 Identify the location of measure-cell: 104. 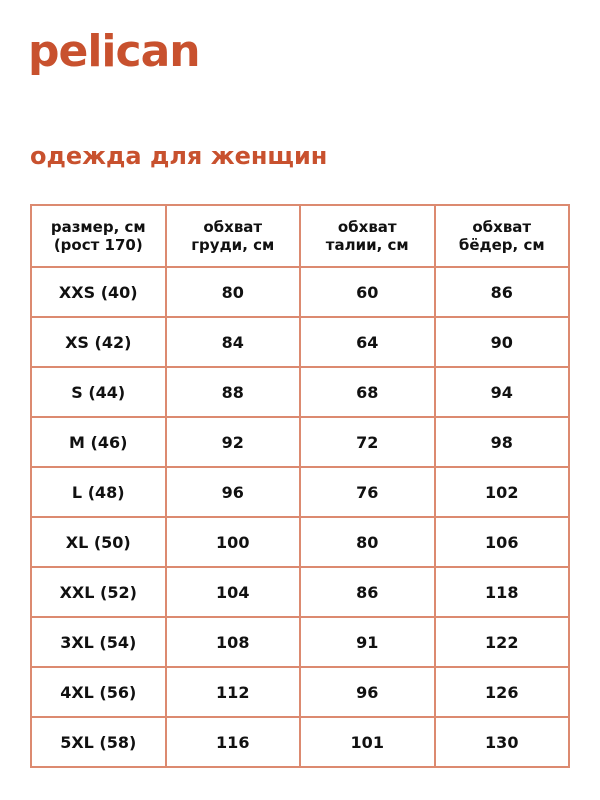
(232, 592).